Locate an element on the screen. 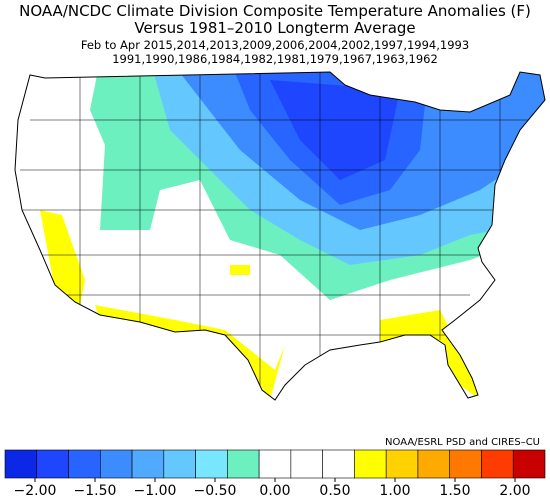 The image size is (550, 499). colorbar: −2.00 −1.50 −1.00 −0.50 0.00 0.50 1.00 1.50 2.00 is located at coordinates (275, 474).